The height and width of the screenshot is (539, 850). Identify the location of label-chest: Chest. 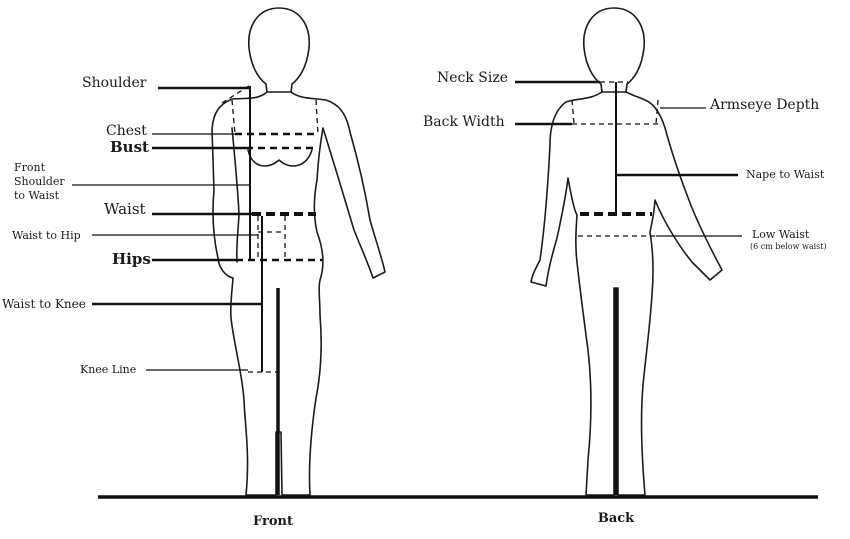
(126, 131).